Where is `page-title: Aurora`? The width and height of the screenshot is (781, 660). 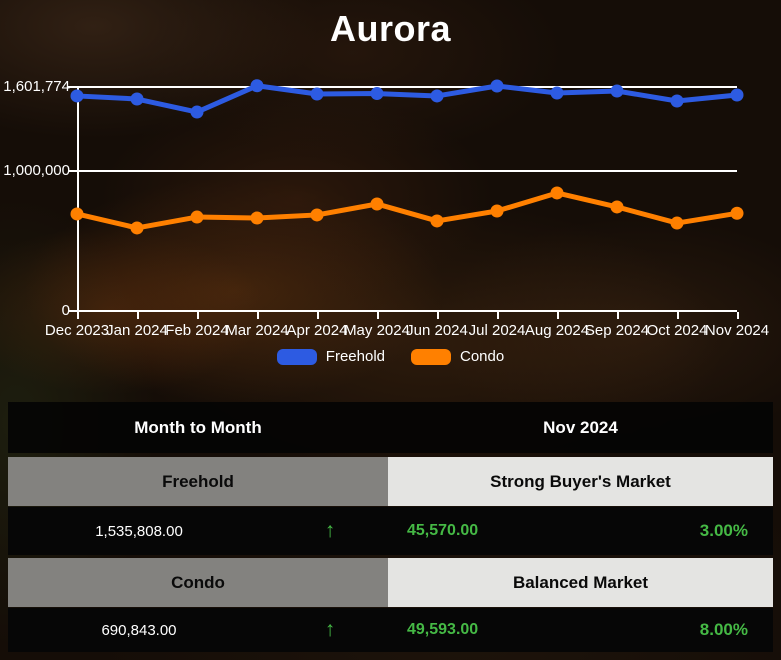 page-title: Aurora is located at coordinates (390, 28).